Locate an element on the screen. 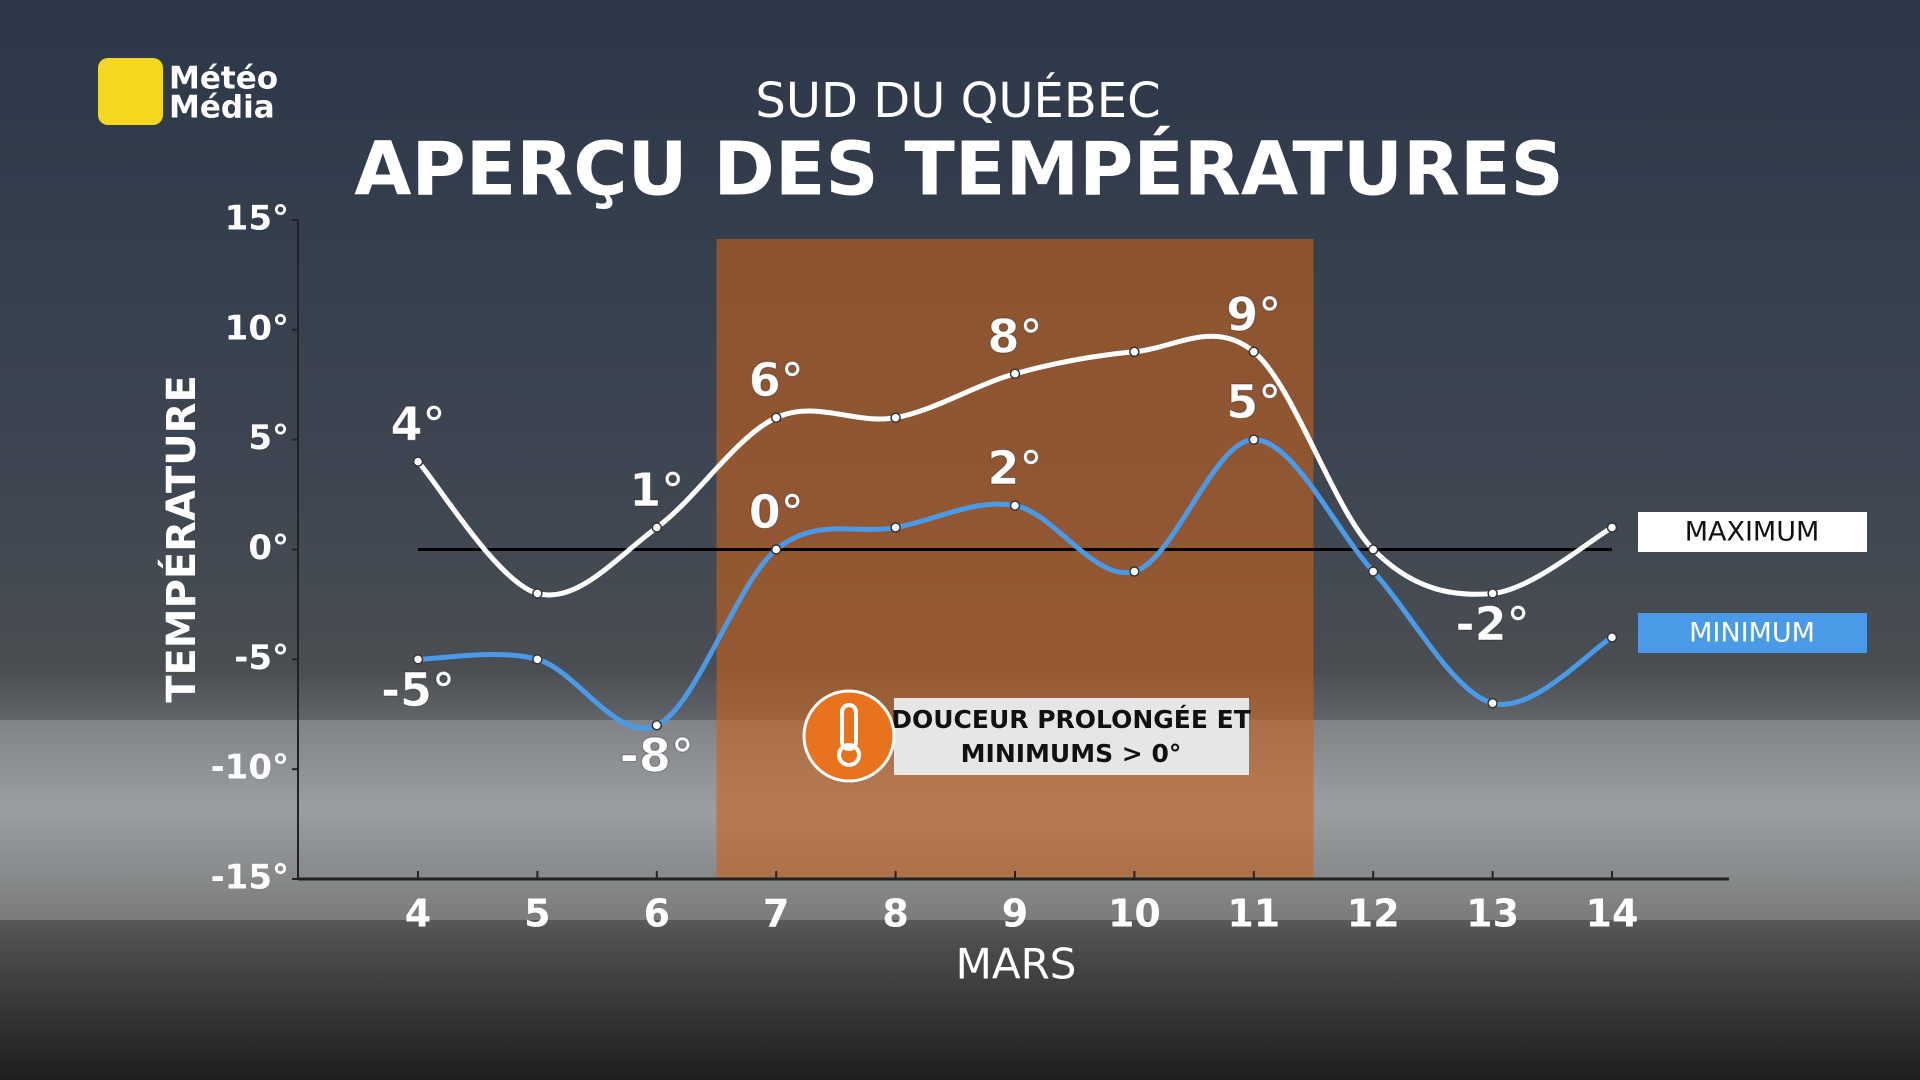 The height and width of the screenshot is (1080, 1920). thermometer is located at coordinates (849, 727).